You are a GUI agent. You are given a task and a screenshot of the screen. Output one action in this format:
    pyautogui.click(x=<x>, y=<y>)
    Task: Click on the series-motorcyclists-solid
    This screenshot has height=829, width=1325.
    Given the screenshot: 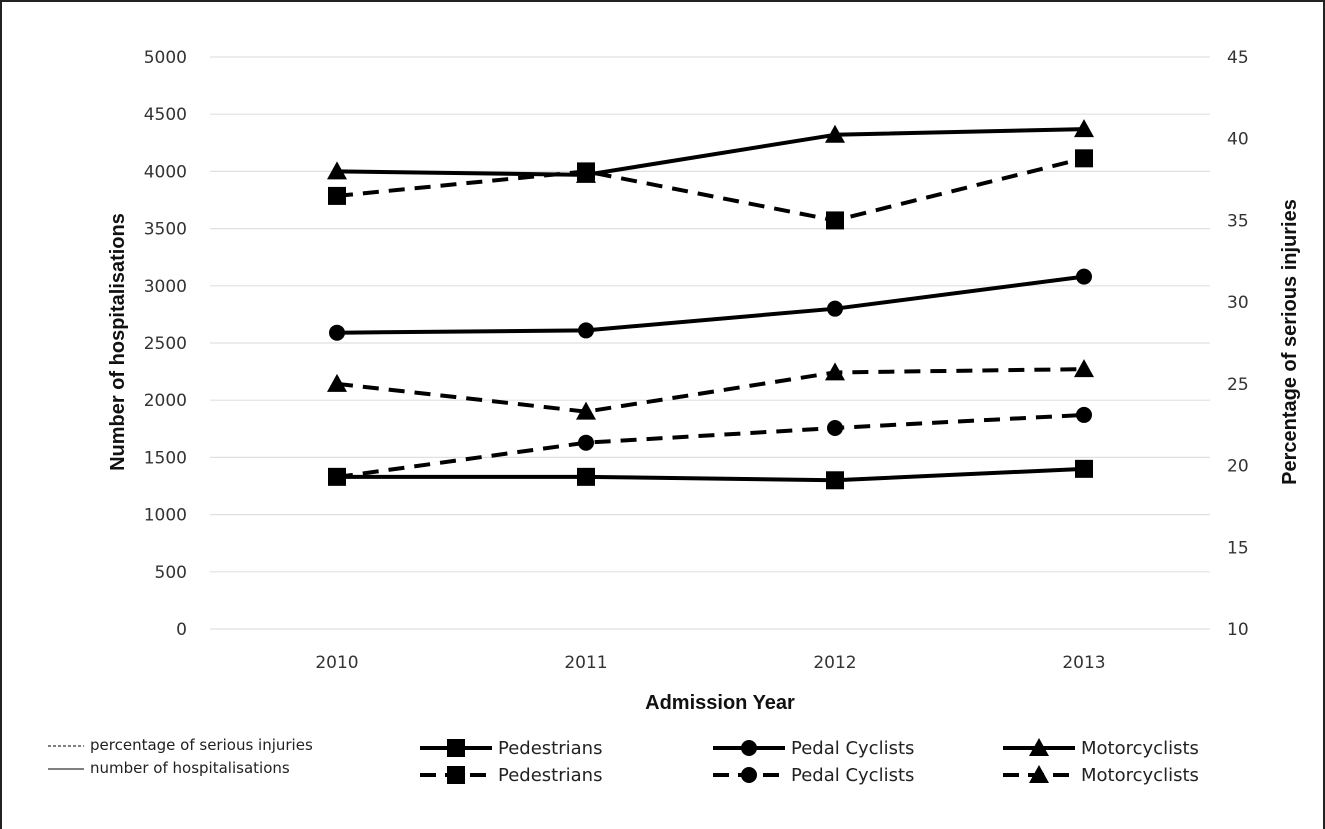 What is the action you would take?
    pyautogui.click(x=710, y=151)
    